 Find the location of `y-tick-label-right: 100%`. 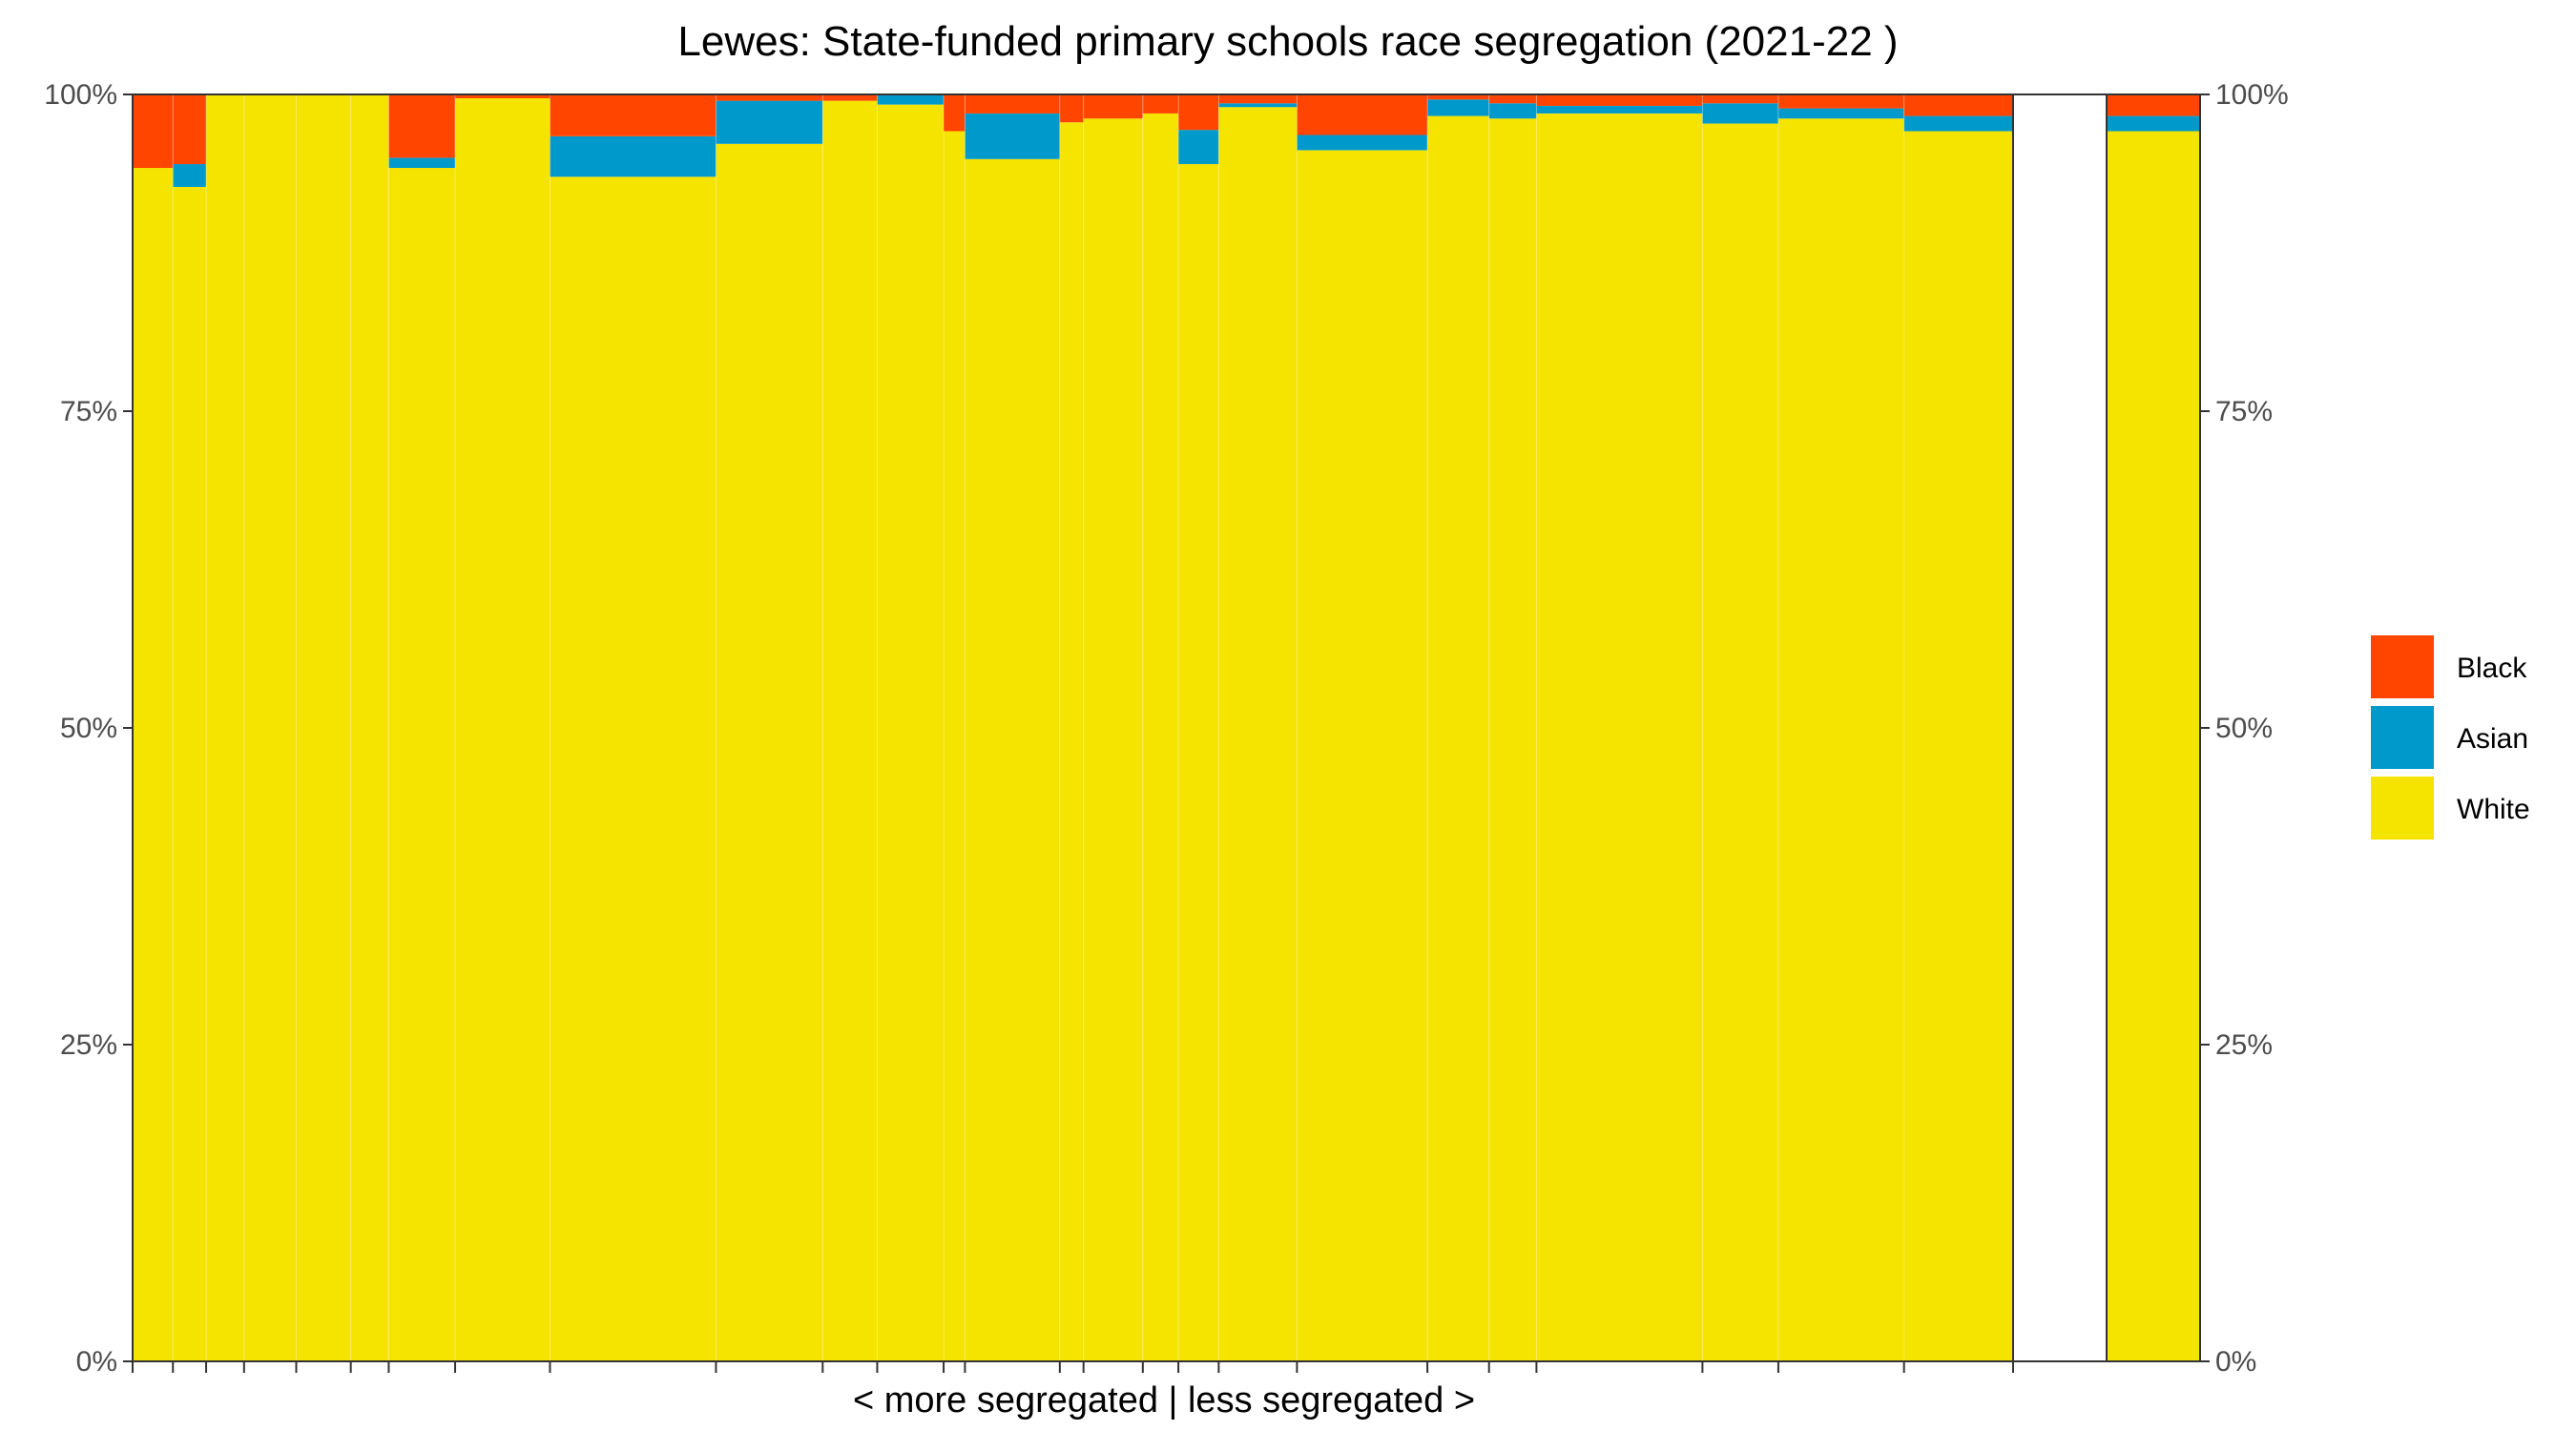

y-tick-label-right: 100% is located at coordinates (2252, 95).